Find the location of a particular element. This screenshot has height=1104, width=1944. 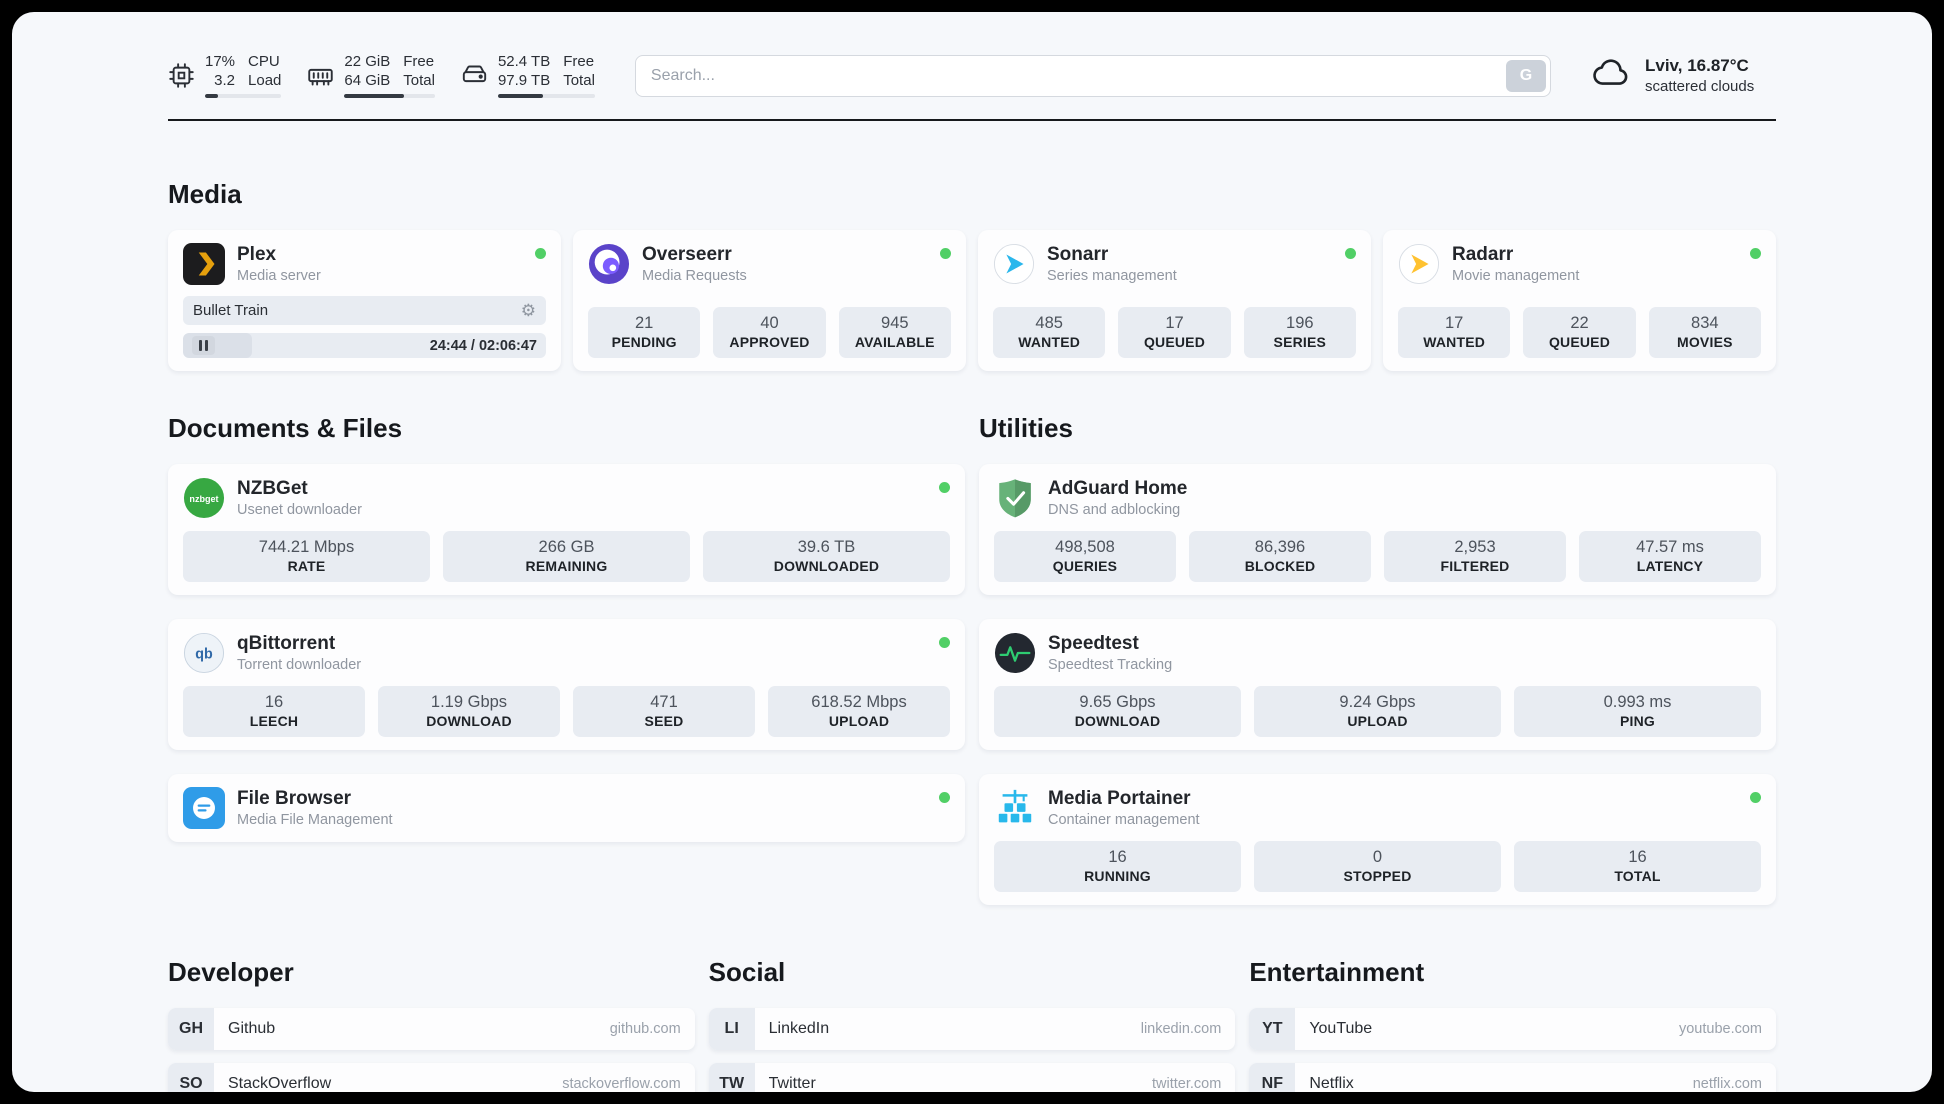

stat-value: 47.57 ms is located at coordinates (1670, 547).